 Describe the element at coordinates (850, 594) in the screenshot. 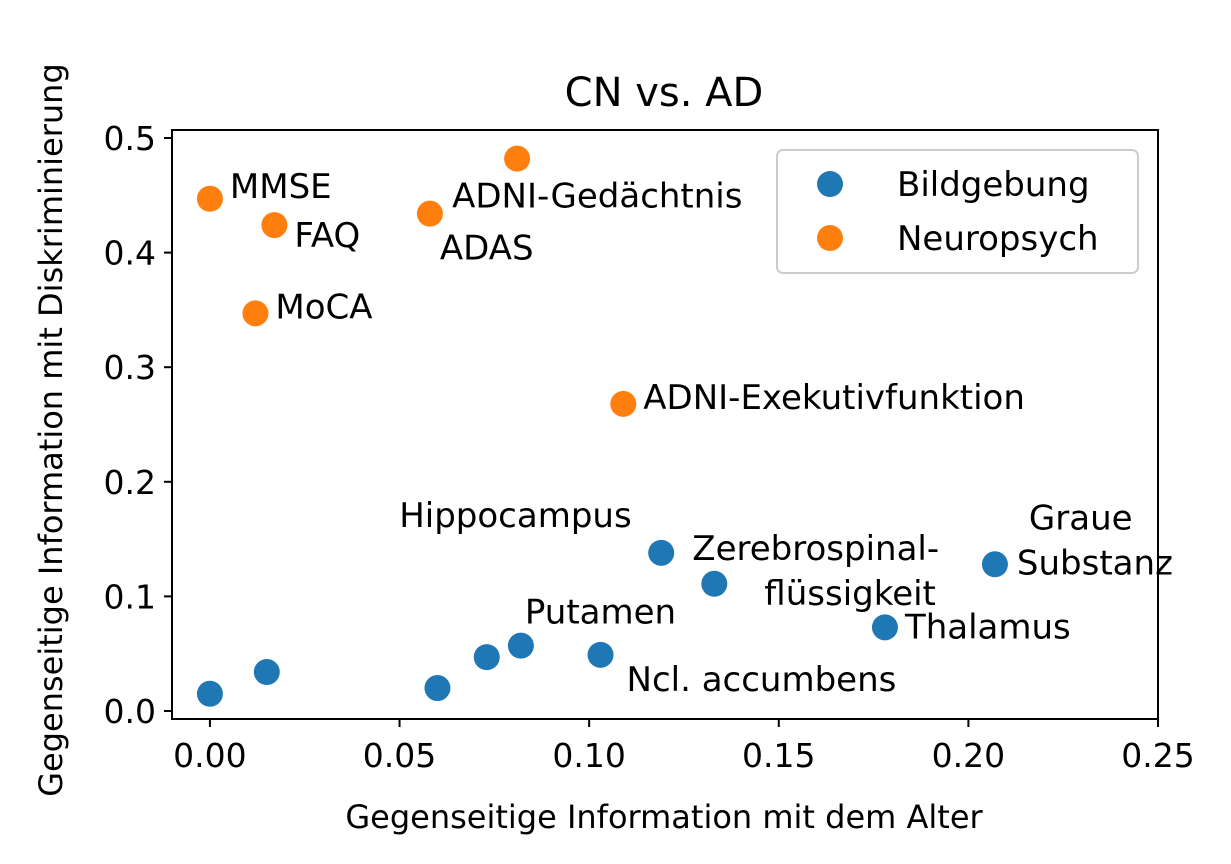

I see `point-annotation: flüssigkeit` at that location.